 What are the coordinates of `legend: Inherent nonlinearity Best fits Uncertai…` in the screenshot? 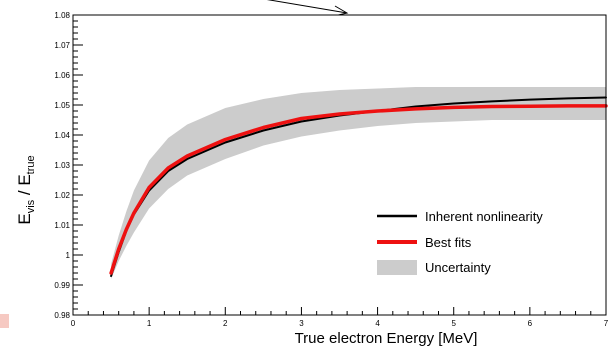 It's located at (460, 242).